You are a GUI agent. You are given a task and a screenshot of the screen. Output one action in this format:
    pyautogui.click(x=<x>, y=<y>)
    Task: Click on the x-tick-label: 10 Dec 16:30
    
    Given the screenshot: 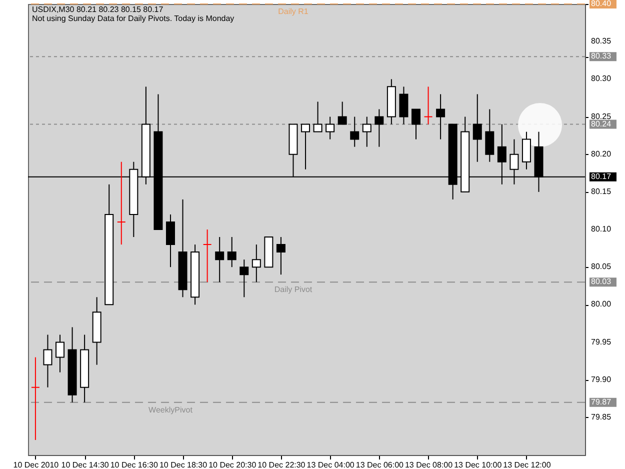 What is the action you would take?
    pyautogui.click(x=134, y=464)
    